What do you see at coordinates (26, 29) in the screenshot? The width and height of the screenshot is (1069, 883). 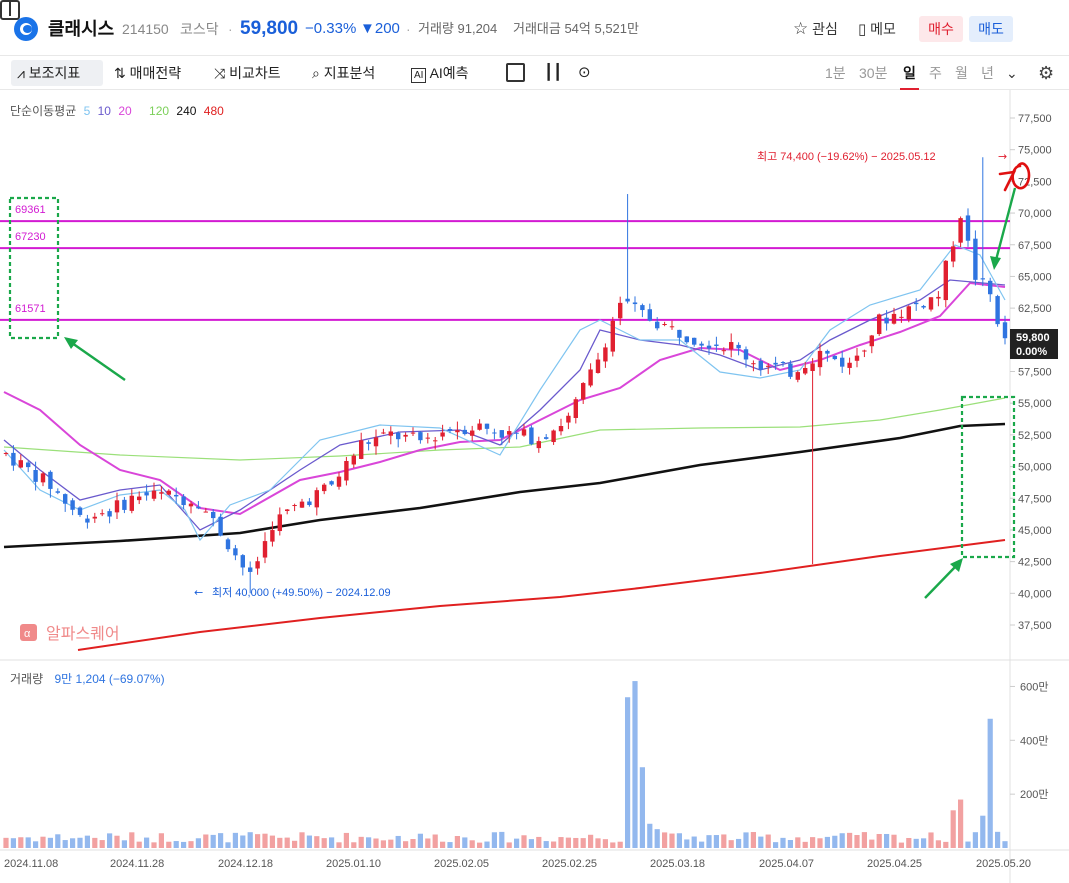 I see `company-logo-icon` at bounding box center [26, 29].